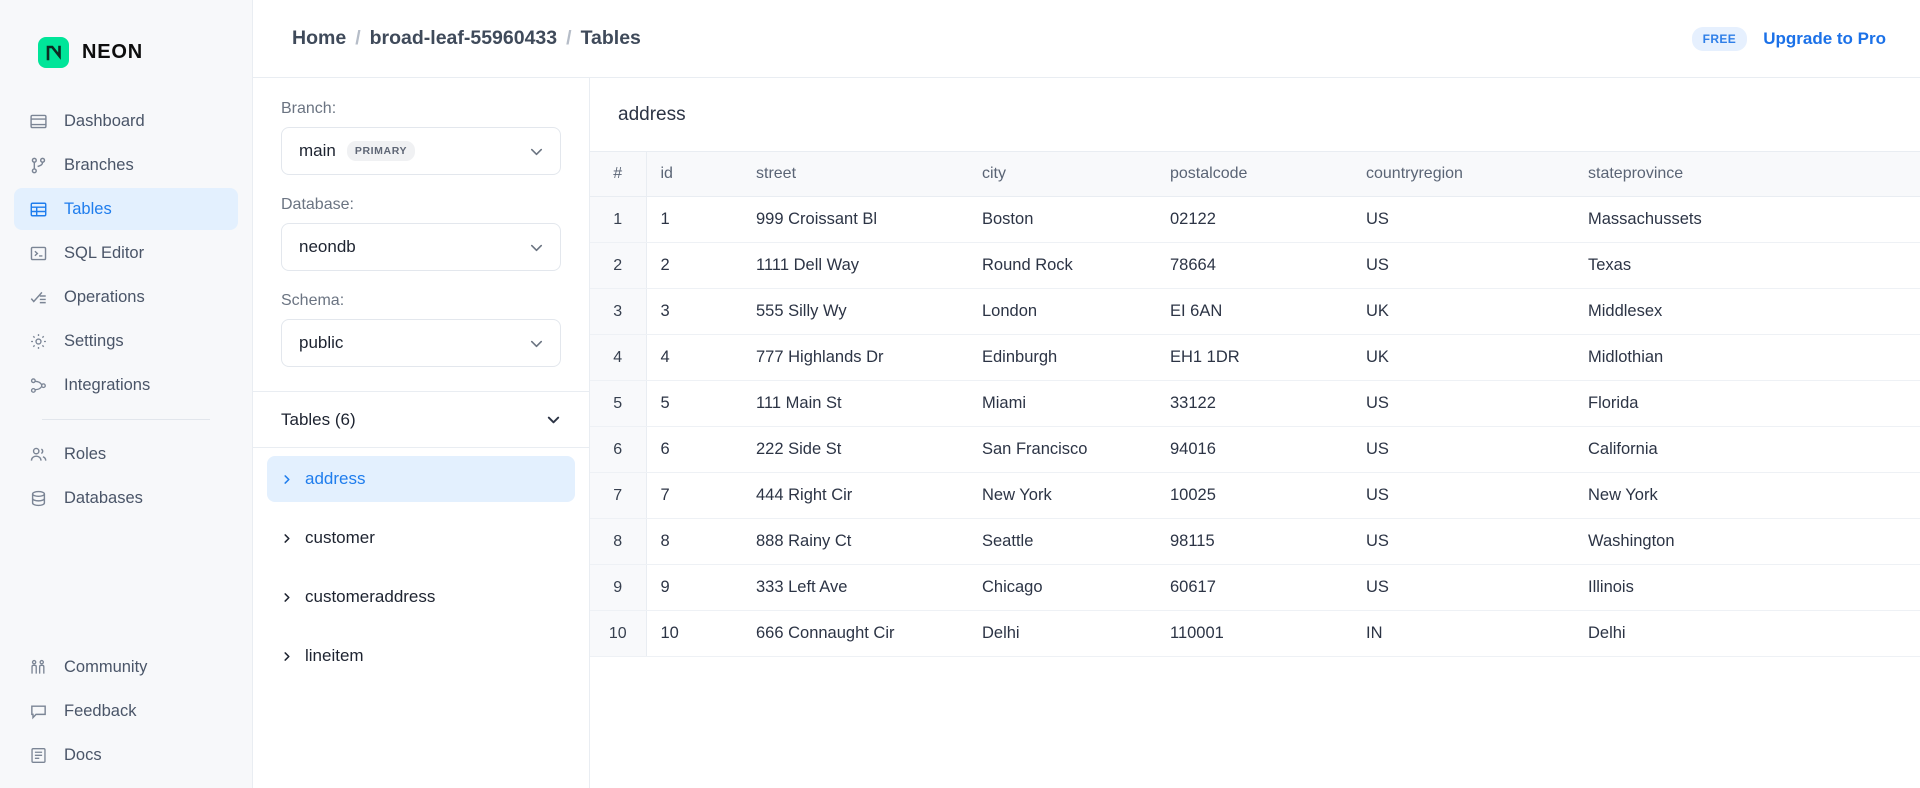  I want to click on cell-id: 7, so click(694, 495).